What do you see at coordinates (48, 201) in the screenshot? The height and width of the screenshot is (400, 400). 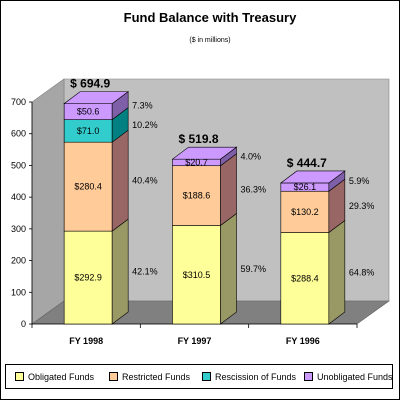 I see `side-wall` at bounding box center [48, 201].